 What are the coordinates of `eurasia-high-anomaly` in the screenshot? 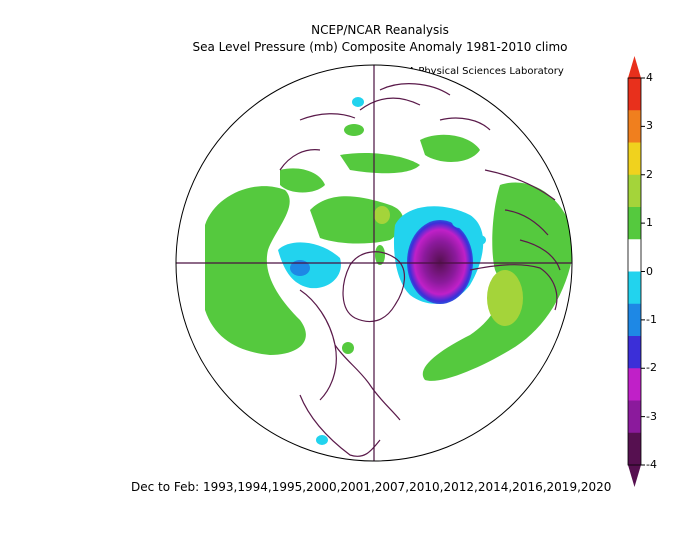 It's located at (497, 281).